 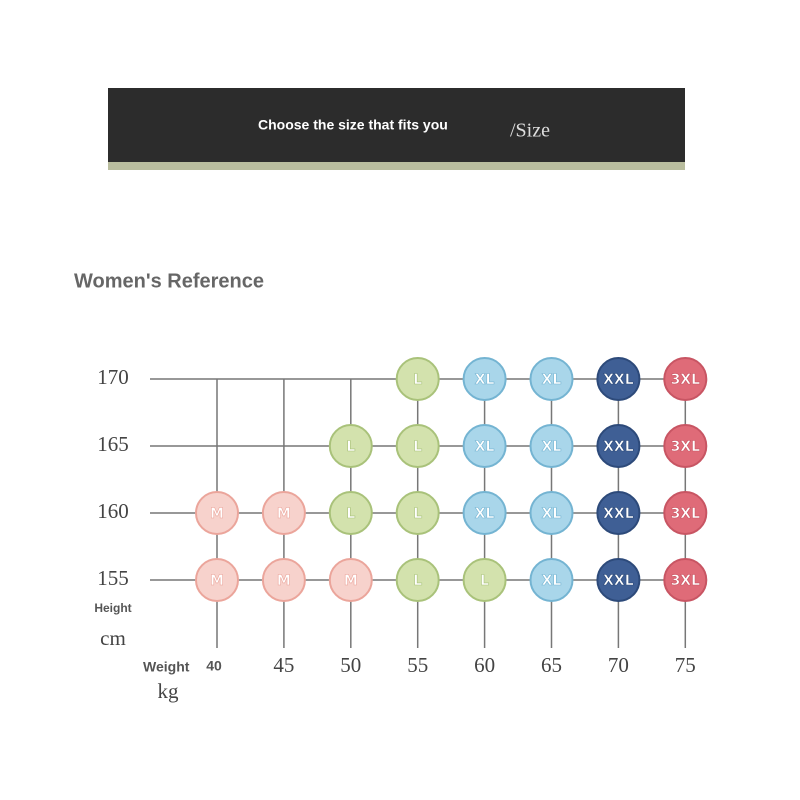 What do you see at coordinates (113, 578) in the screenshot?
I see `height-value: 155` at bounding box center [113, 578].